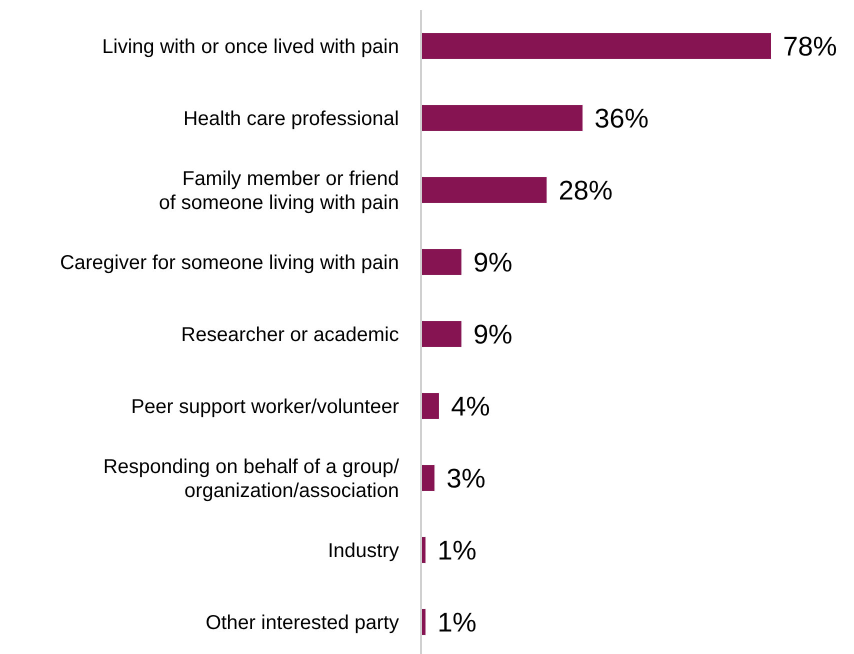  Describe the element at coordinates (466, 478) in the screenshot. I see `data-label: 3%` at that location.